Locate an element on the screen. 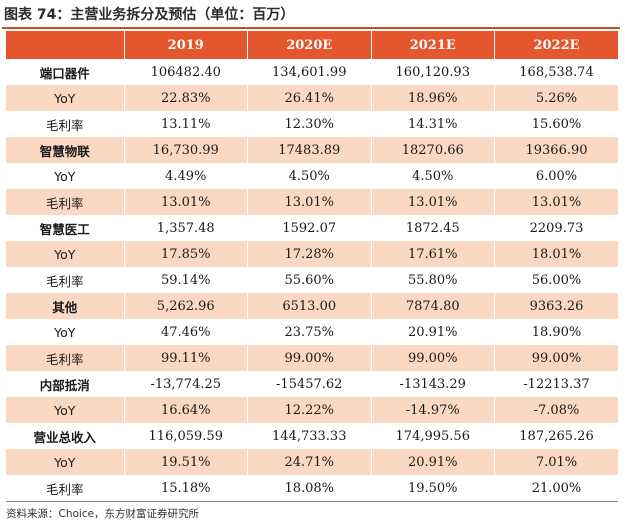  value-cell: 18.08% is located at coordinates (309, 488).